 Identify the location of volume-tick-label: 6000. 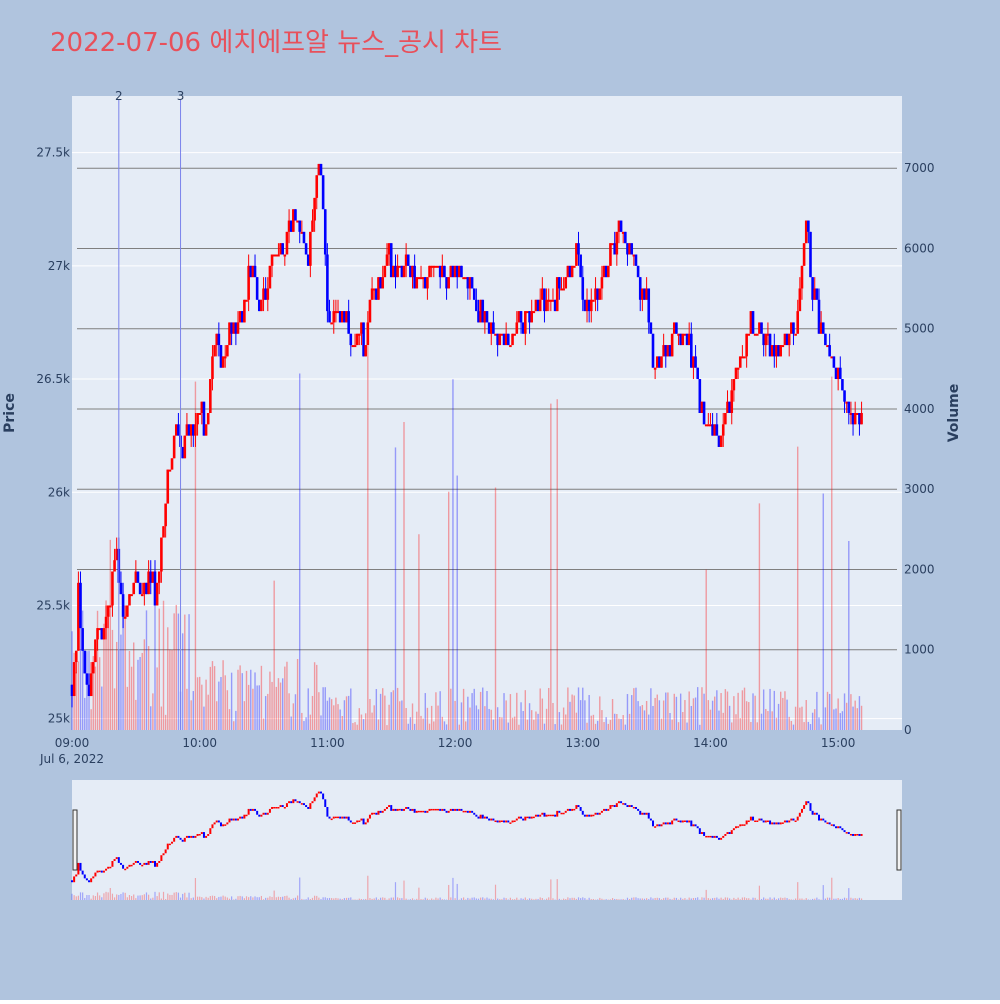
(919, 248).